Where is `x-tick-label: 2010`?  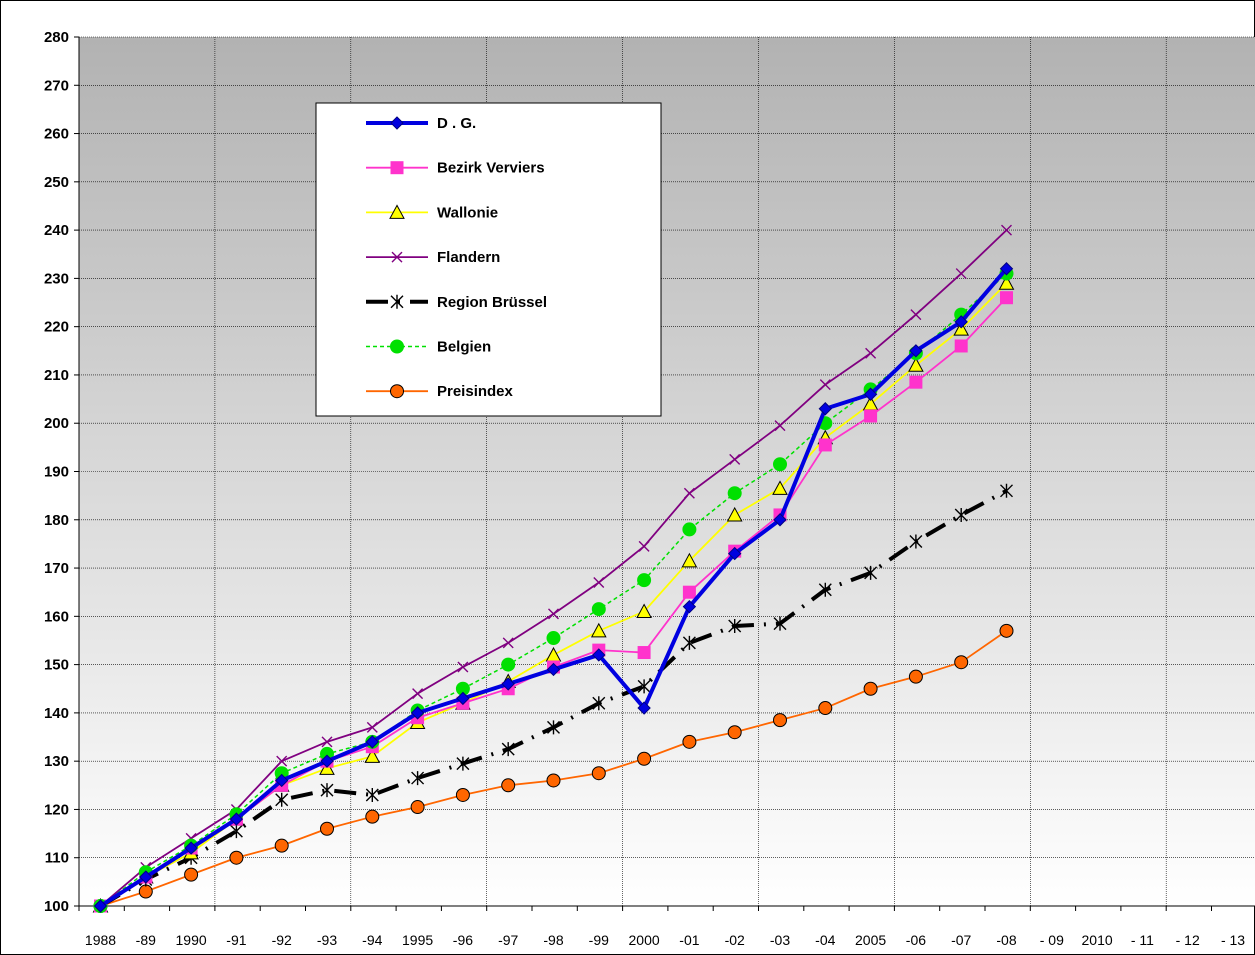 x-tick-label: 2010 is located at coordinates (1097, 940).